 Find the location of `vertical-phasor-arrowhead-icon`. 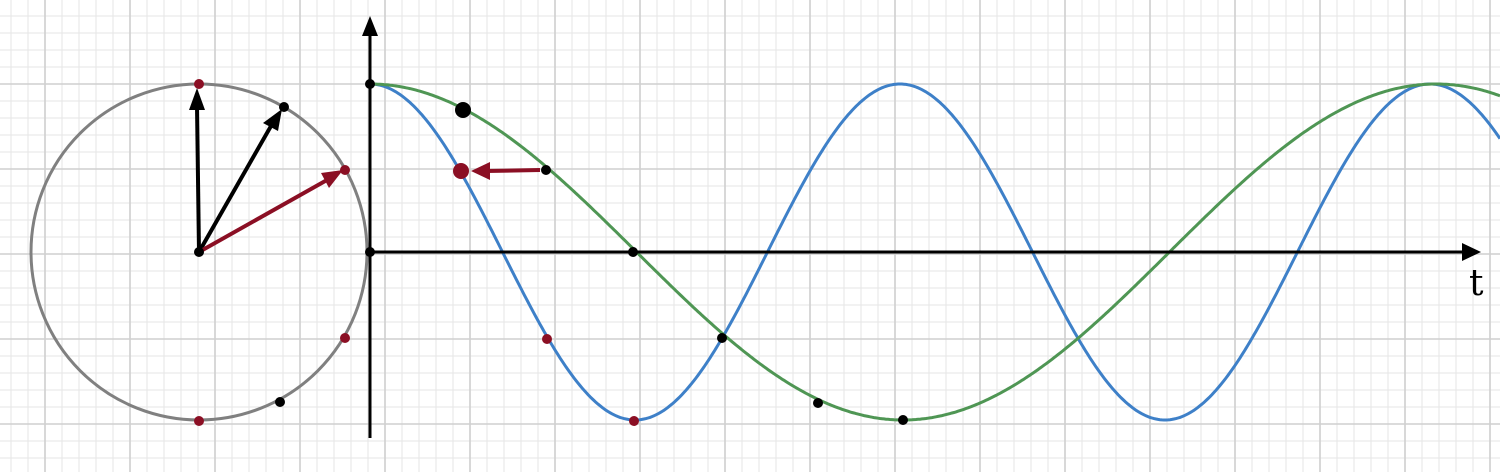

vertical-phasor-arrowhead-icon is located at coordinates (197, 99).